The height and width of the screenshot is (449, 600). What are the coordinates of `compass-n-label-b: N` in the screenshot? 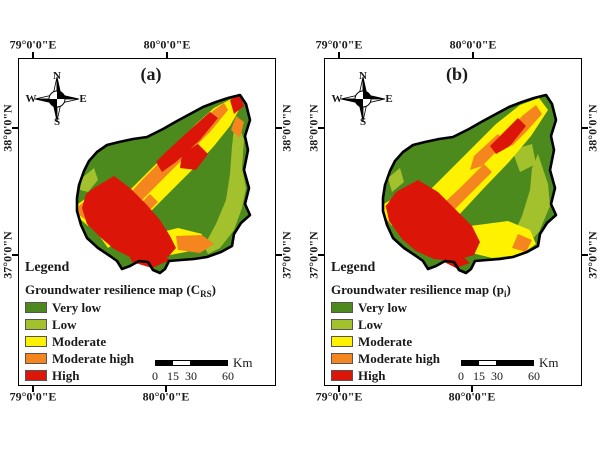 It's located at (363, 76).